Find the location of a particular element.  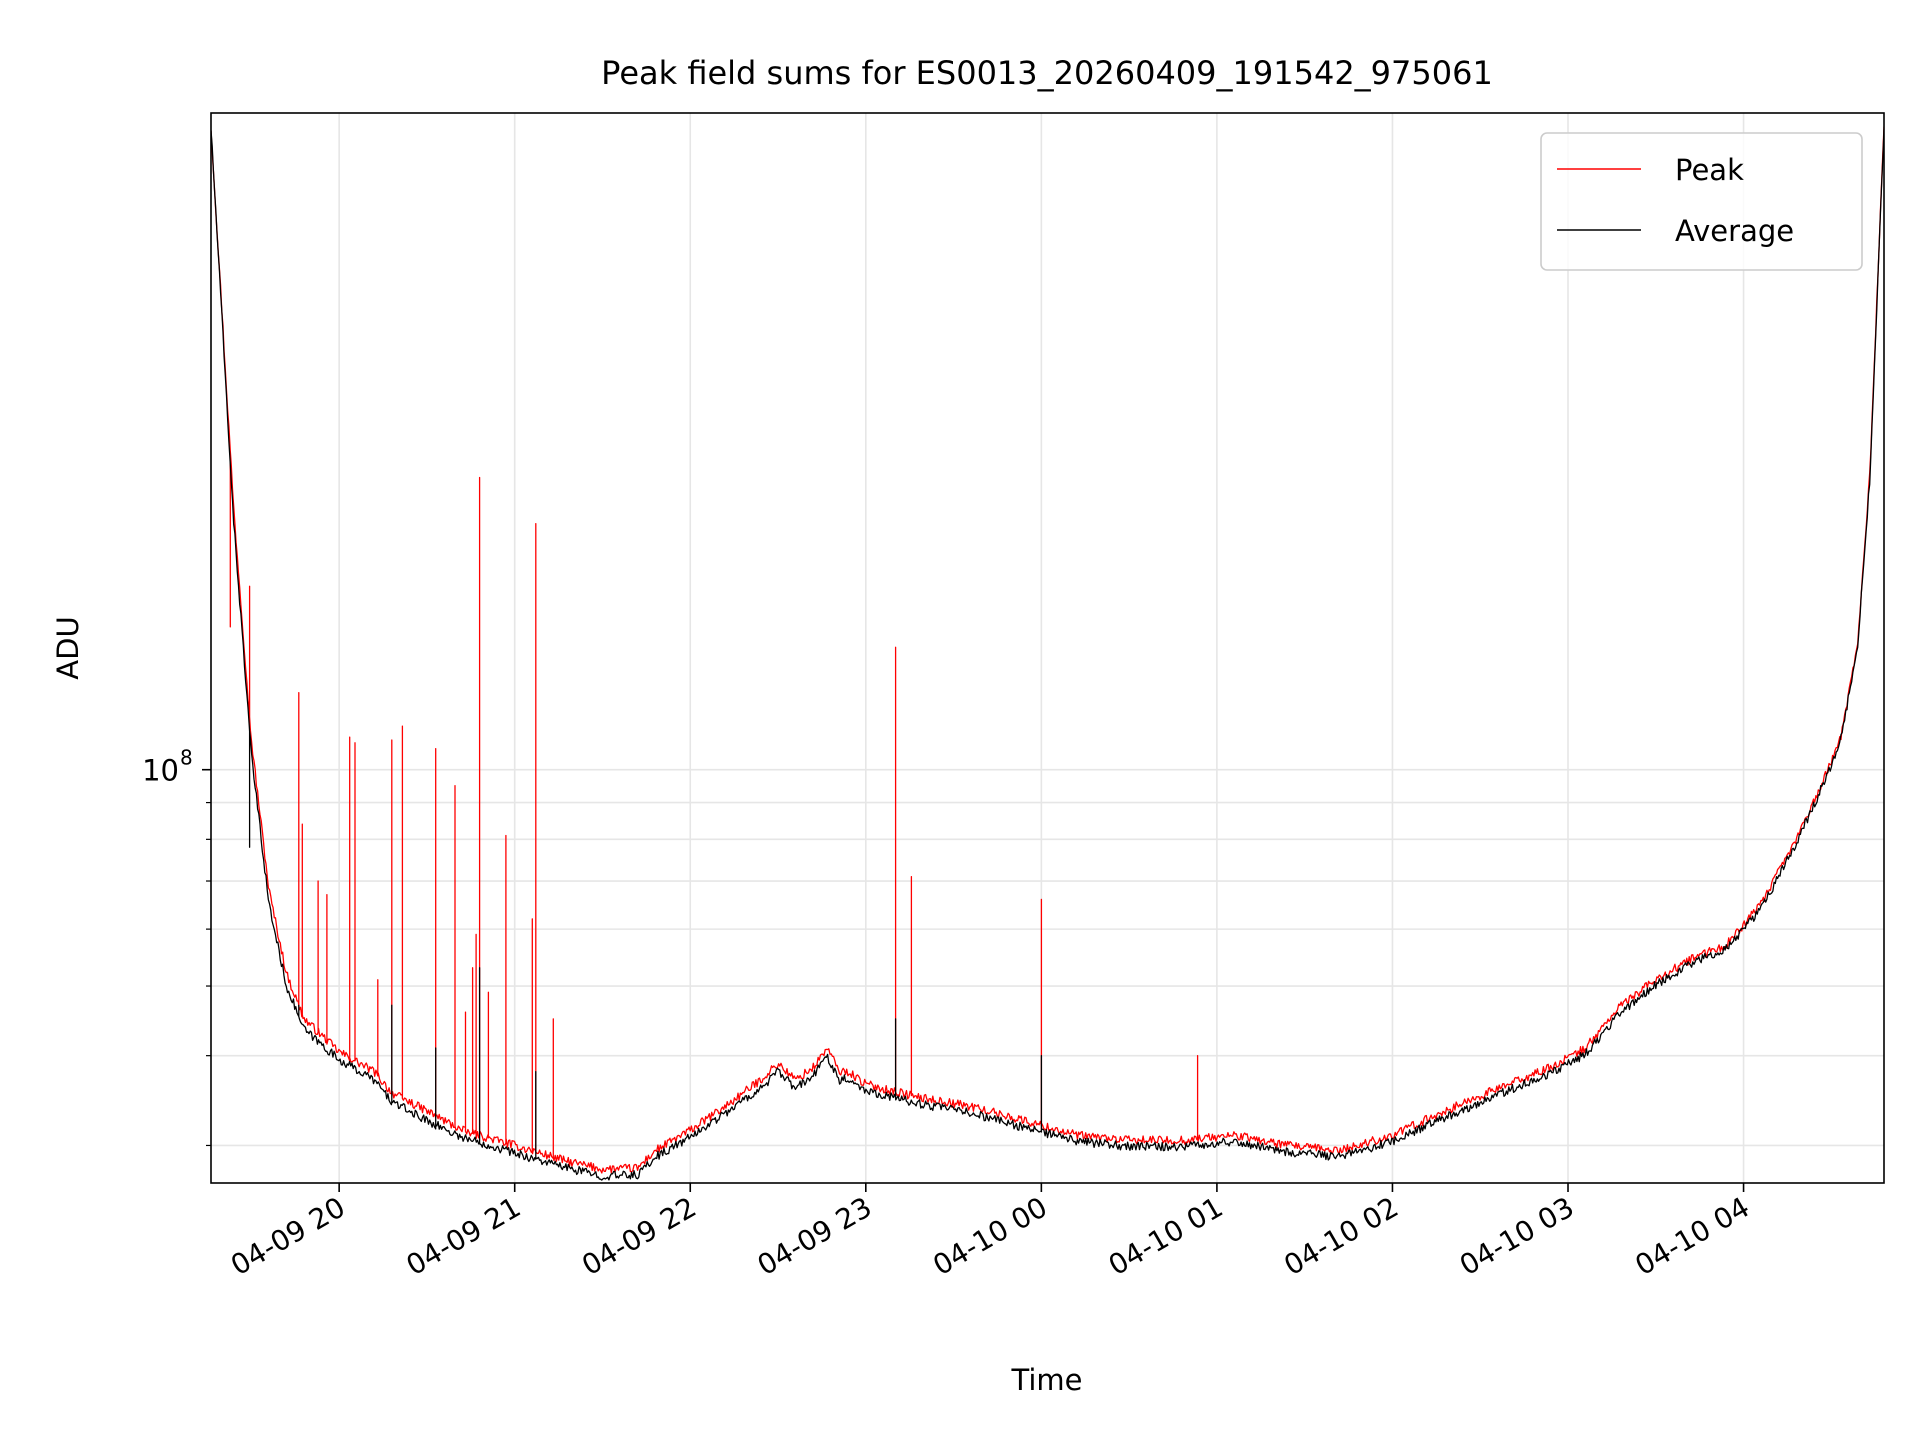

y-axis-label: ADU is located at coordinates (68, 647).